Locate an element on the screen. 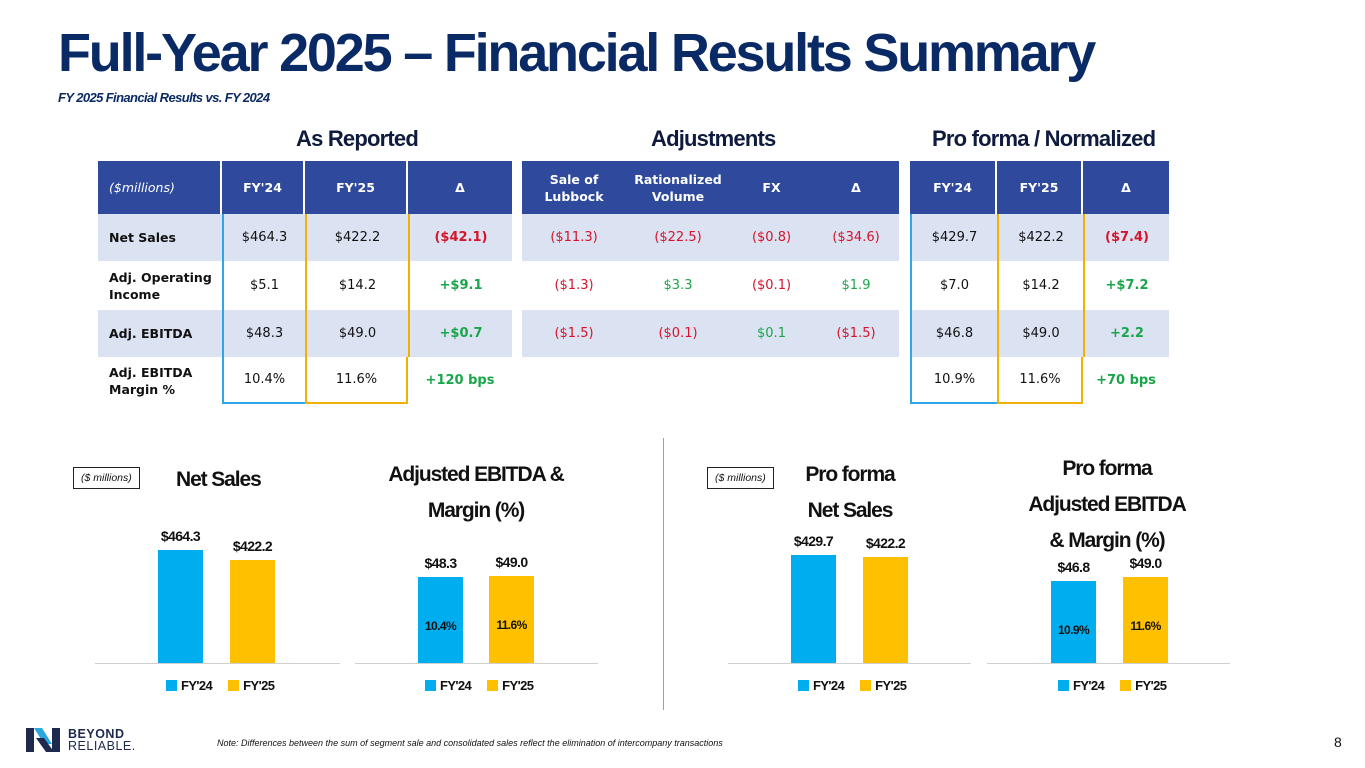  table-cell: +120 bps is located at coordinates (460, 380).